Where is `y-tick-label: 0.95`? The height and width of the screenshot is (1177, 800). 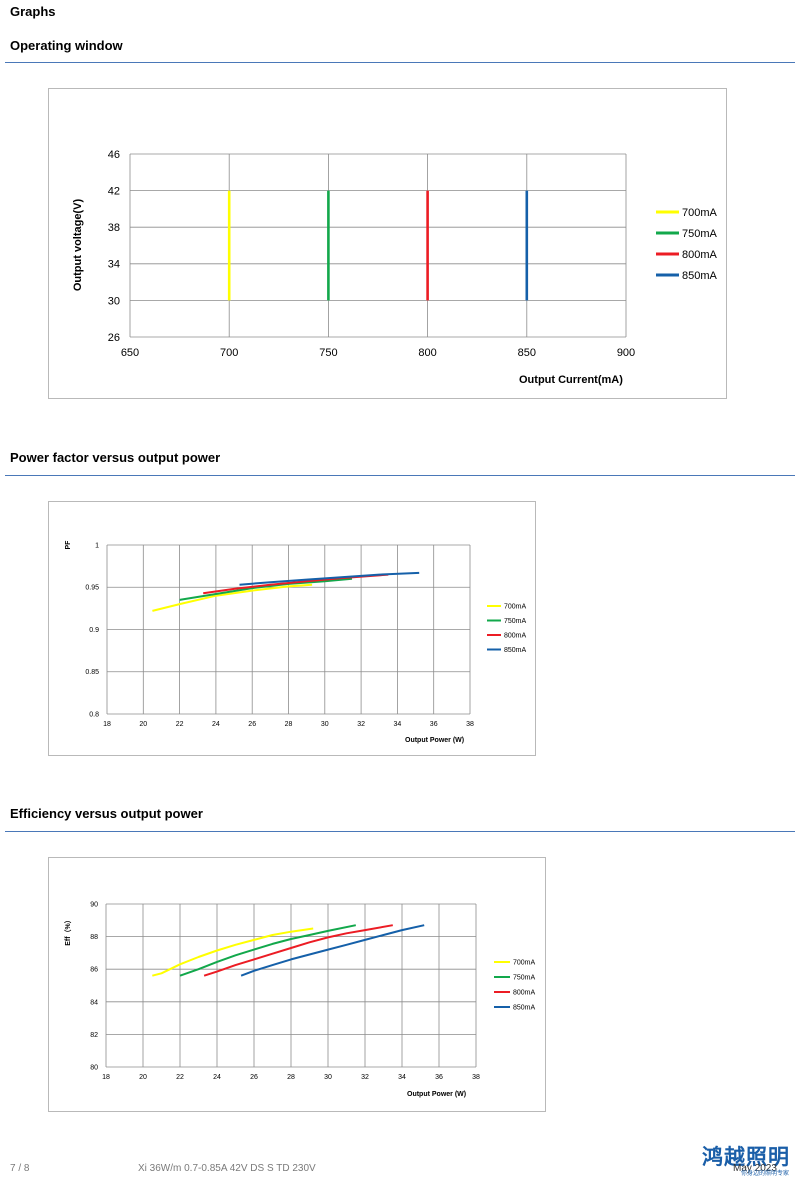
y-tick-label: 0.95 is located at coordinates (92, 588).